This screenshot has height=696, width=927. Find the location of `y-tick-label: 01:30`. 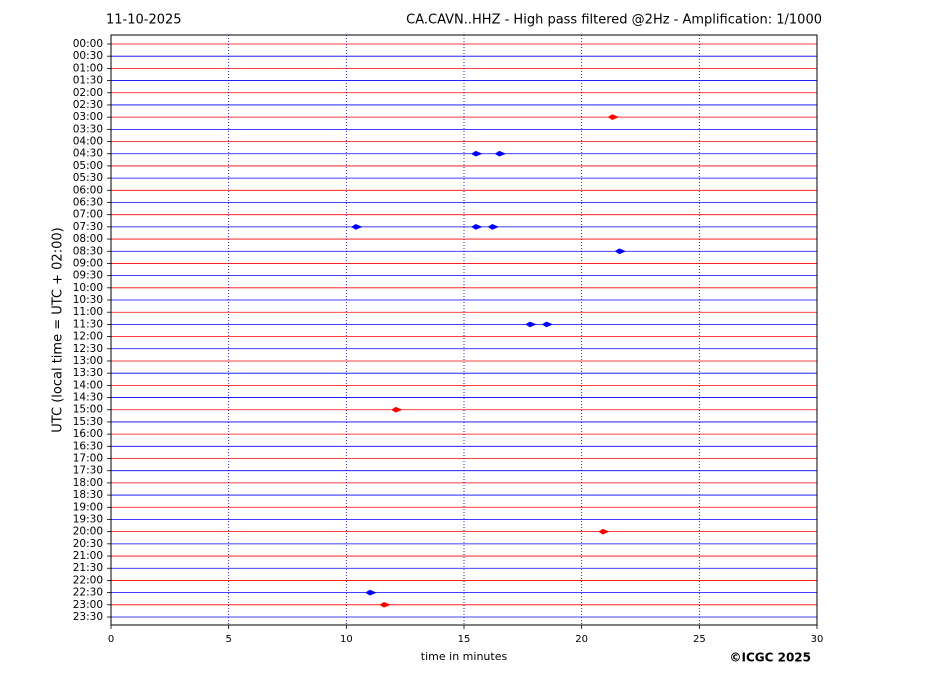

y-tick-label: 01:30 is located at coordinates (88, 81).